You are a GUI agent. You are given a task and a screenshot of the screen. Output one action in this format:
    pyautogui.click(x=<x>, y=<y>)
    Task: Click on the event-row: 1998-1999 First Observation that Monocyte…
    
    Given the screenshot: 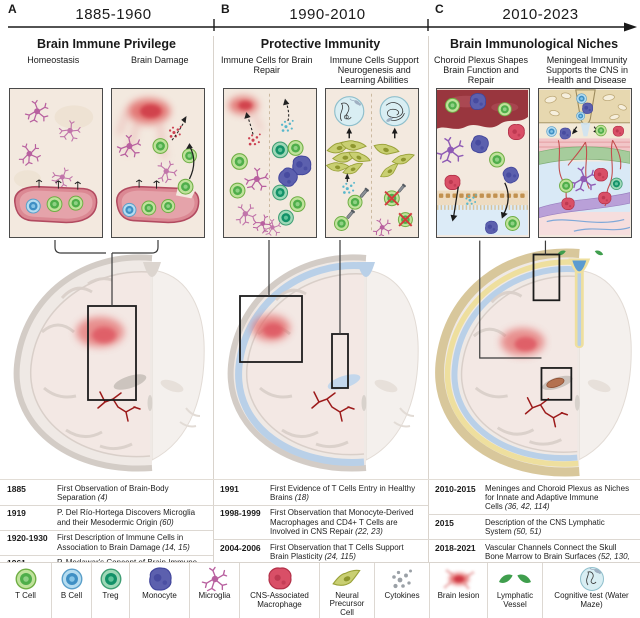 What is the action you would take?
    pyautogui.click(x=320, y=521)
    